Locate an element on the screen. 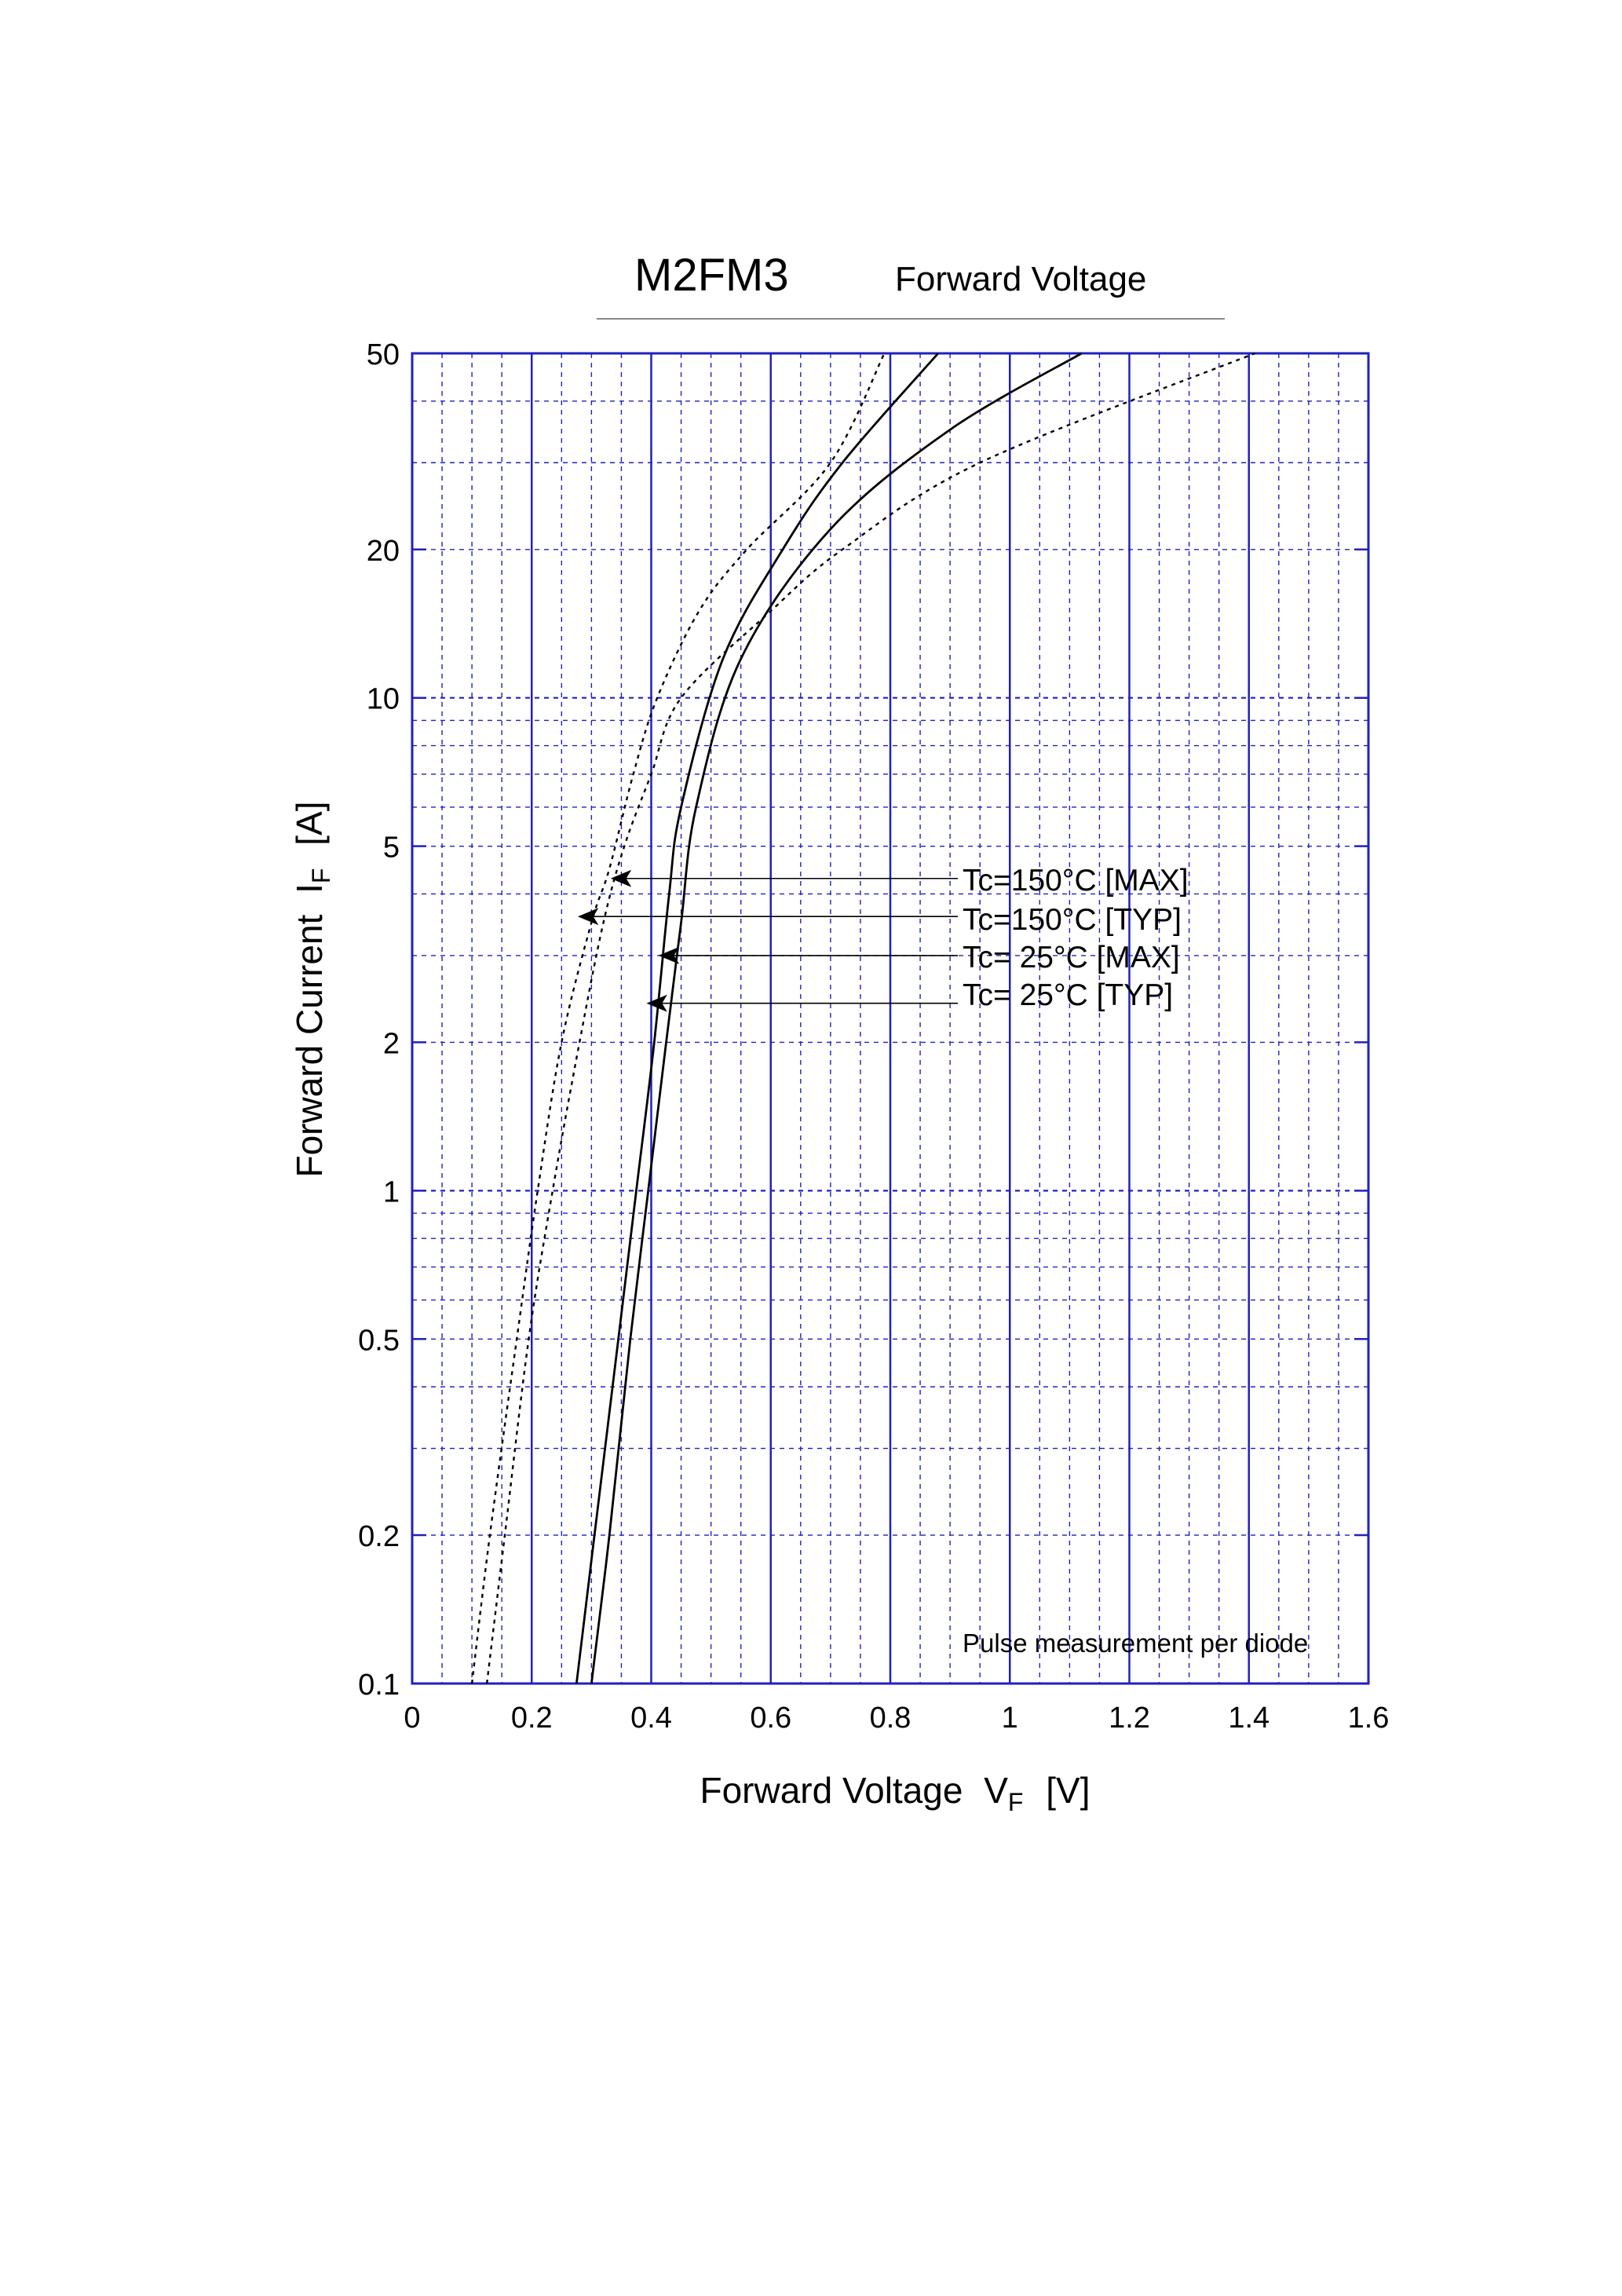  y-tick-label: 50 is located at coordinates (384, 354).